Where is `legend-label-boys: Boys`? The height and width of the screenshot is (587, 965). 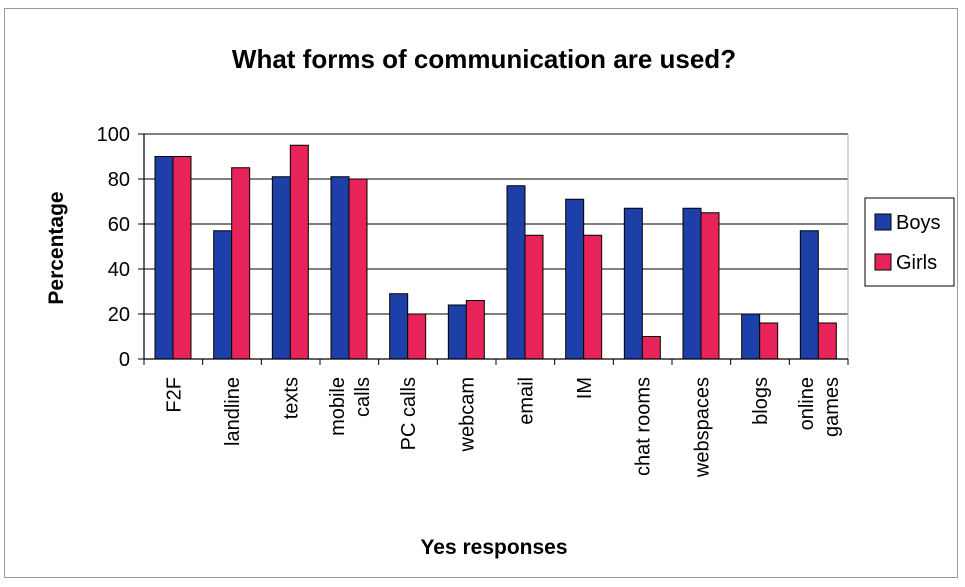 legend-label-boys: Boys is located at coordinates (918, 223).